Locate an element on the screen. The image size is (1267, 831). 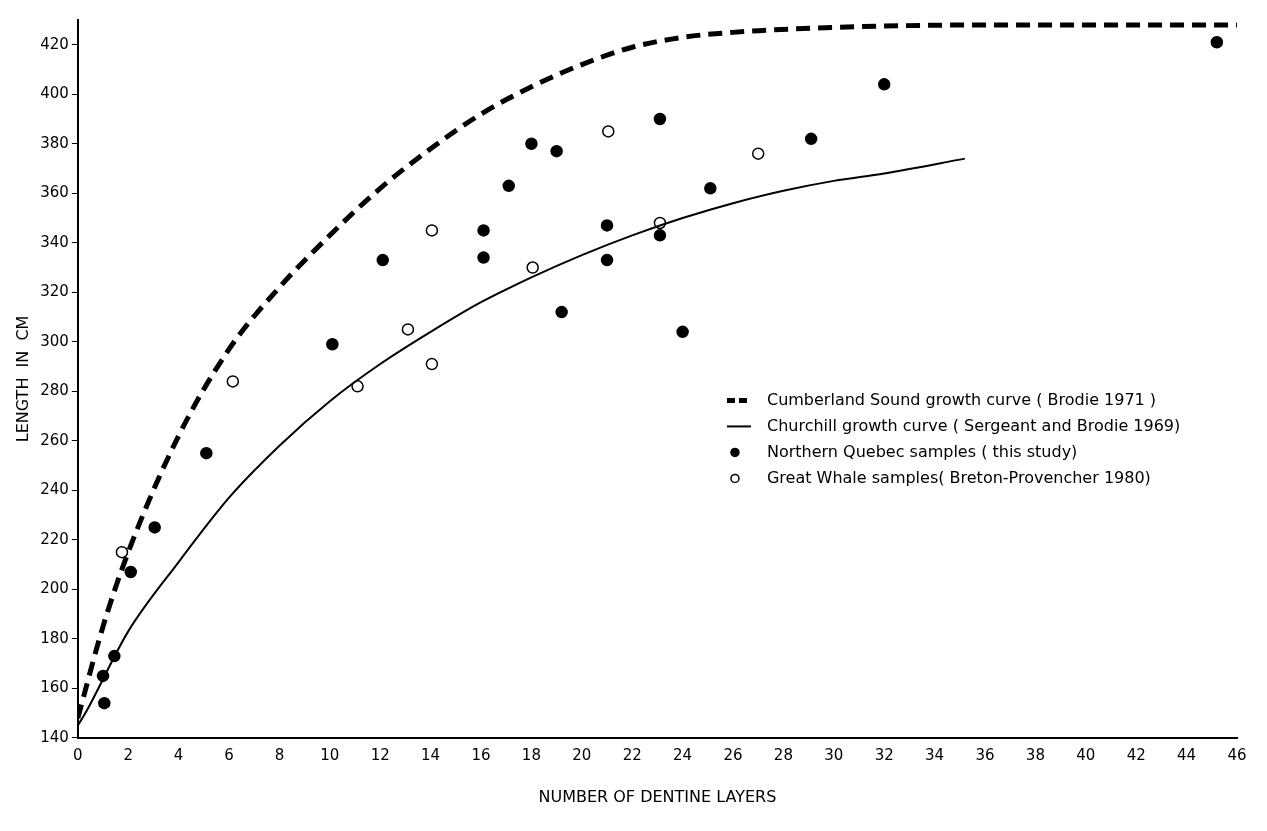
x-tick-label: 16 is located at coordinates (481, 754).